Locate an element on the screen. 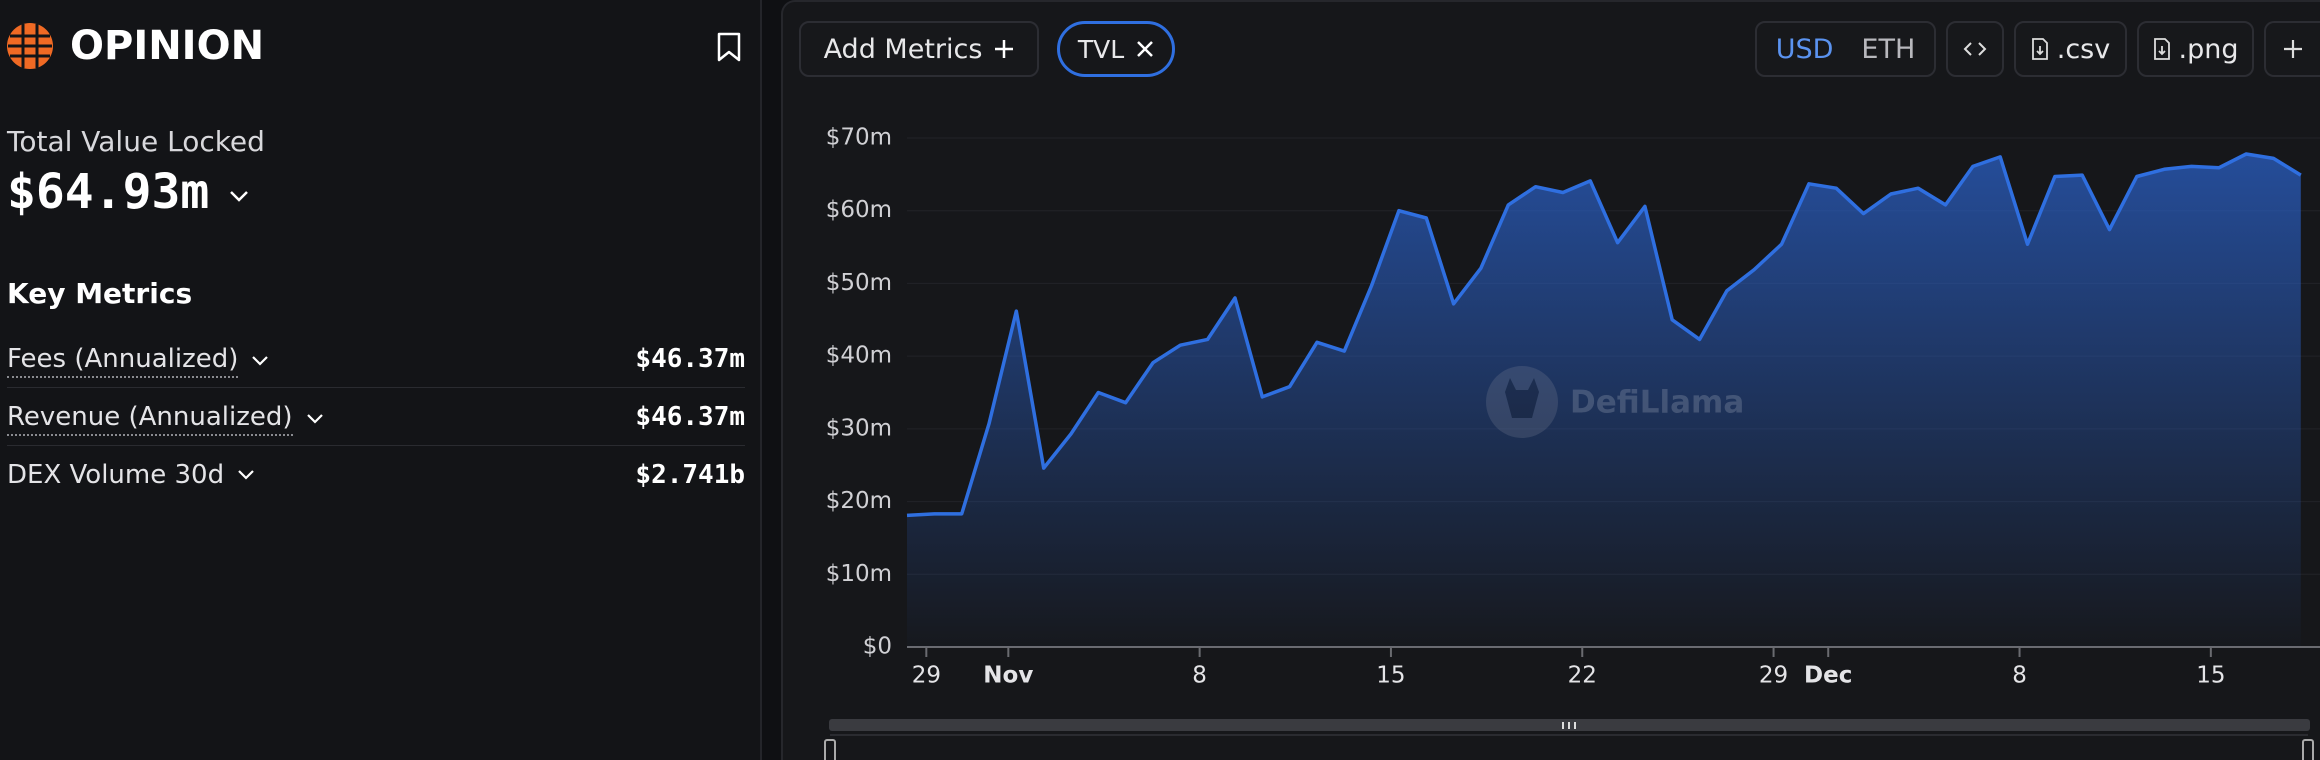 The height and width of the screenshot is (760, 2320). key-metrics-title: Key Metrics is located at coordinates (100, 293).